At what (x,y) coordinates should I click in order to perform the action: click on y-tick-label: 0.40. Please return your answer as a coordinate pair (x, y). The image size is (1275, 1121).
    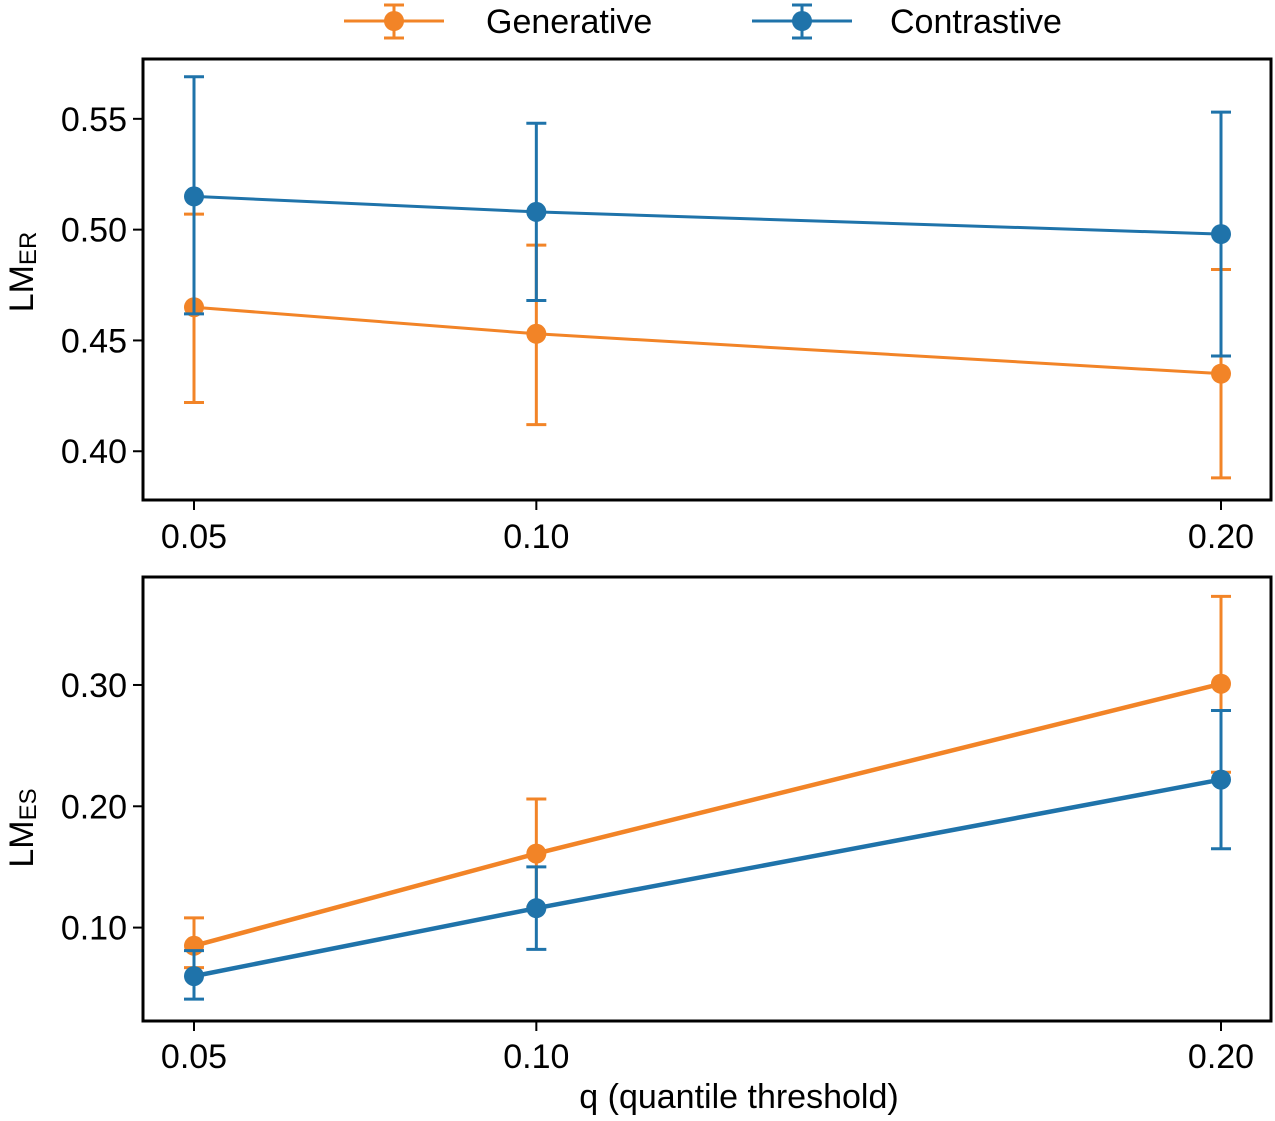
    Looking at the image, I should click on (94, 452).